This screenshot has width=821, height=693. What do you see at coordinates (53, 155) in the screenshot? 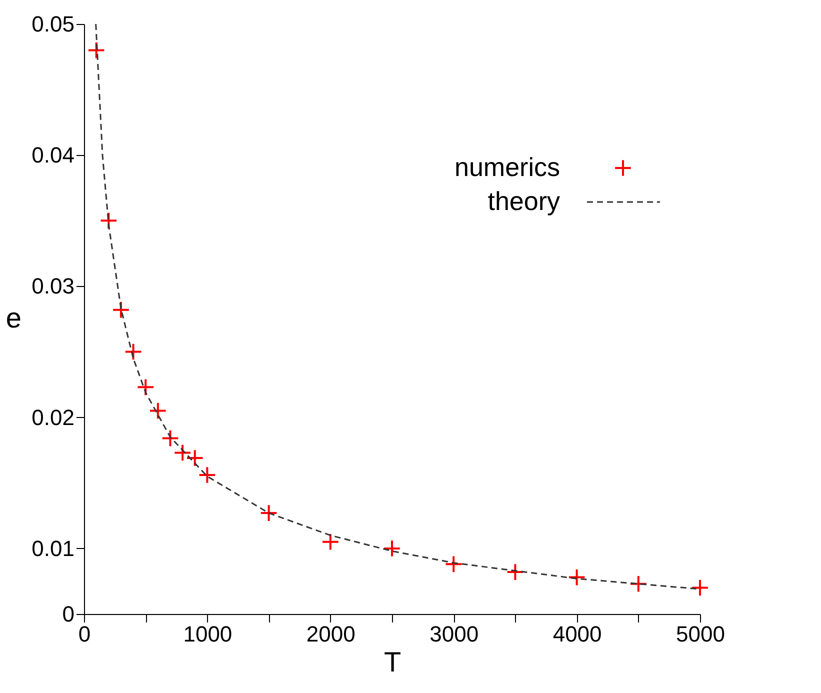
I see `y-tick-label: 0.04` at bounding box center [53, 155].